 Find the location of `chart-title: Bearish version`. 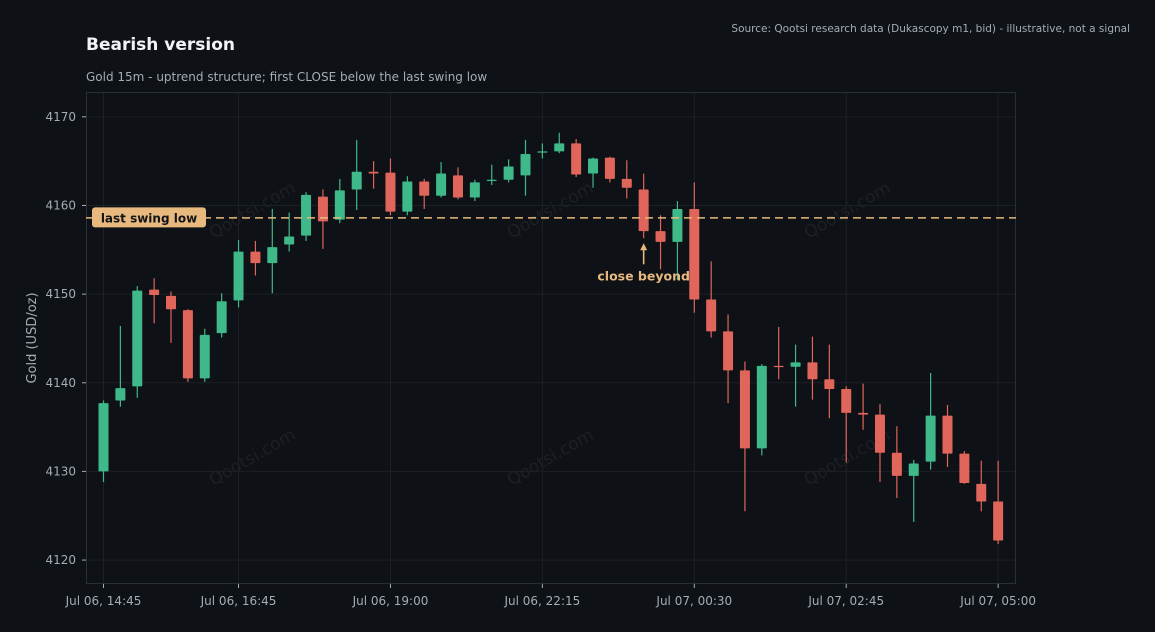

chart-title: Bearish version is located at coordinates (161, 45).